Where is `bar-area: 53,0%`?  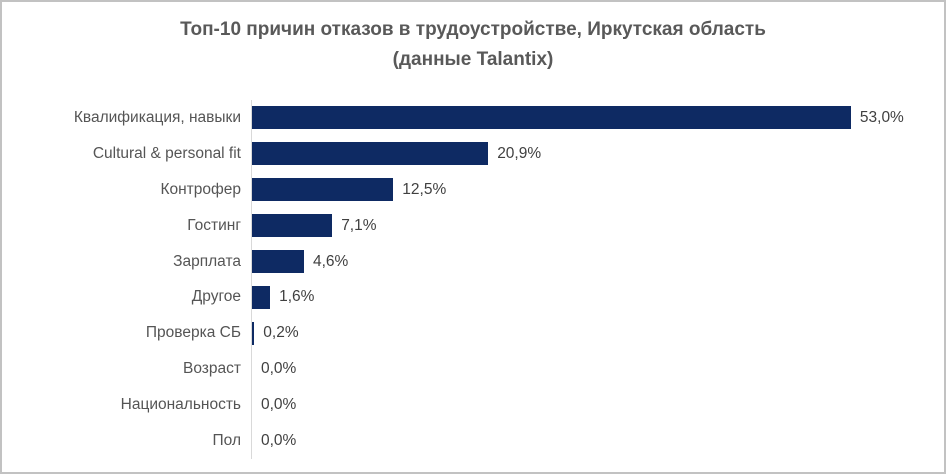 bar-area: 53,0% is located at coordinates (595, 118).